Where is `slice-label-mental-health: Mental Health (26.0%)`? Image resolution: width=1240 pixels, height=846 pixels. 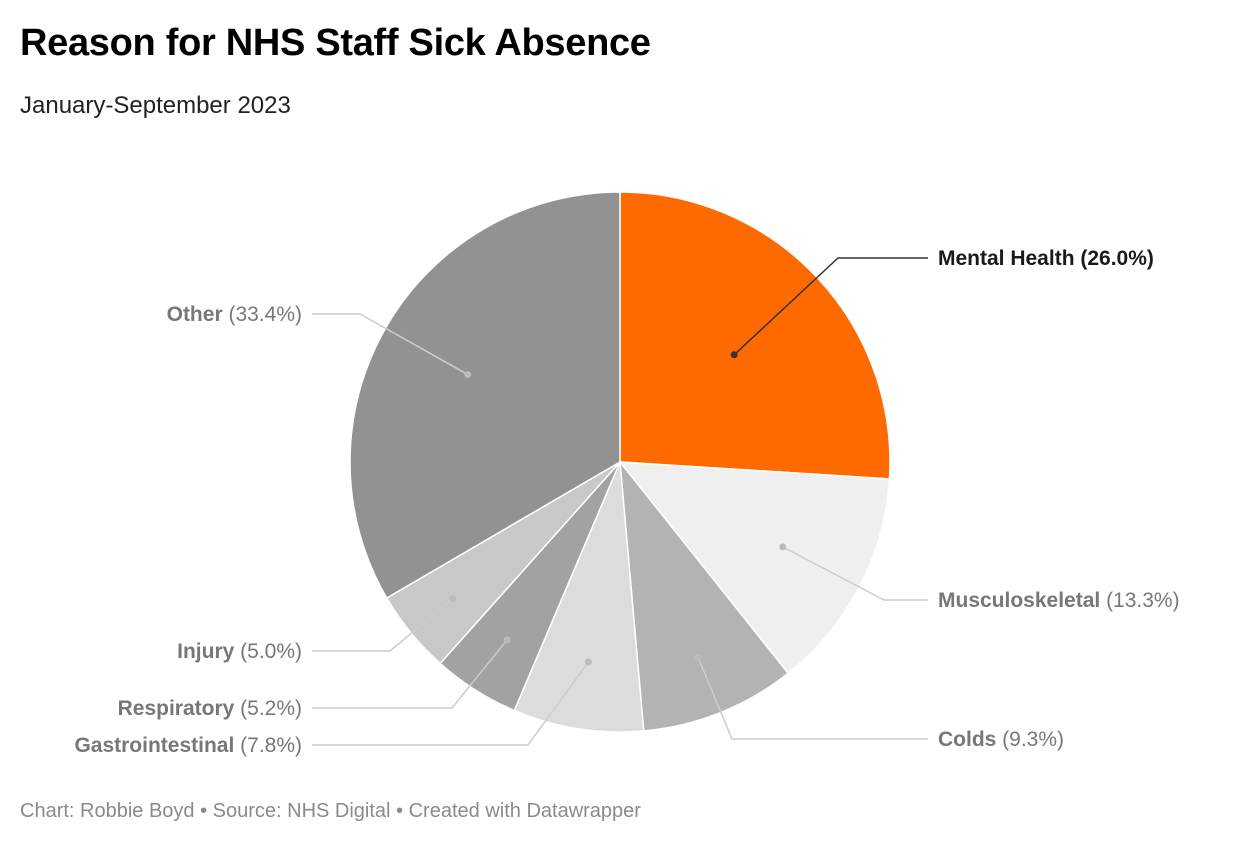 slice-label-mental-health: Mental Health (26.0%) is located at coordinates (1046, 258).